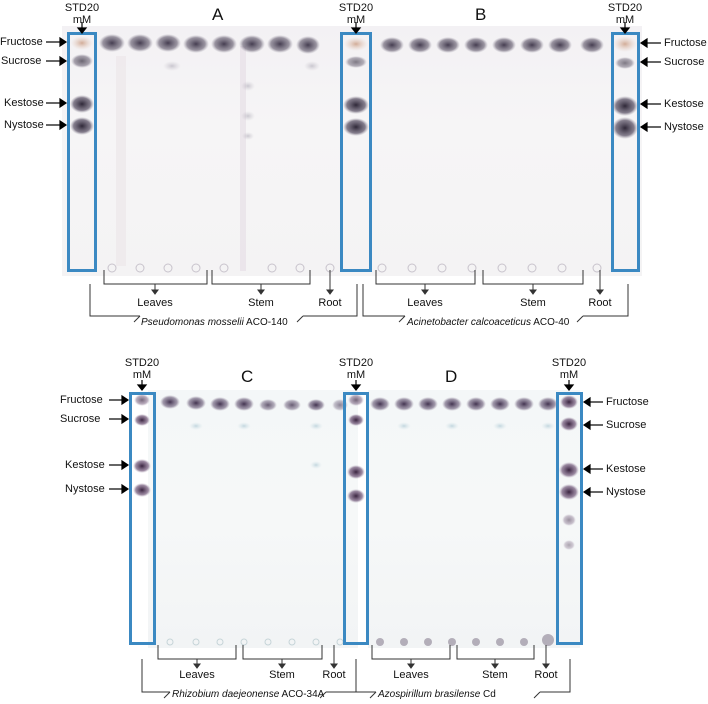 Image resolution: width=708 pixels, height=704 pixels. What do you see at coordinates (464, 521) in the screenshot?
I see `tlc-plate-d-spots` at bounding box center [464, 521].